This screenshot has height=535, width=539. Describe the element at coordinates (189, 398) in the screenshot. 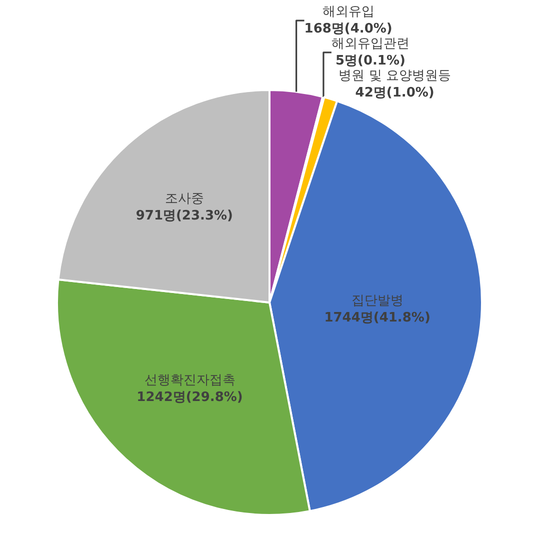

I see `data-label: 1242명(29.8%)` at that location.